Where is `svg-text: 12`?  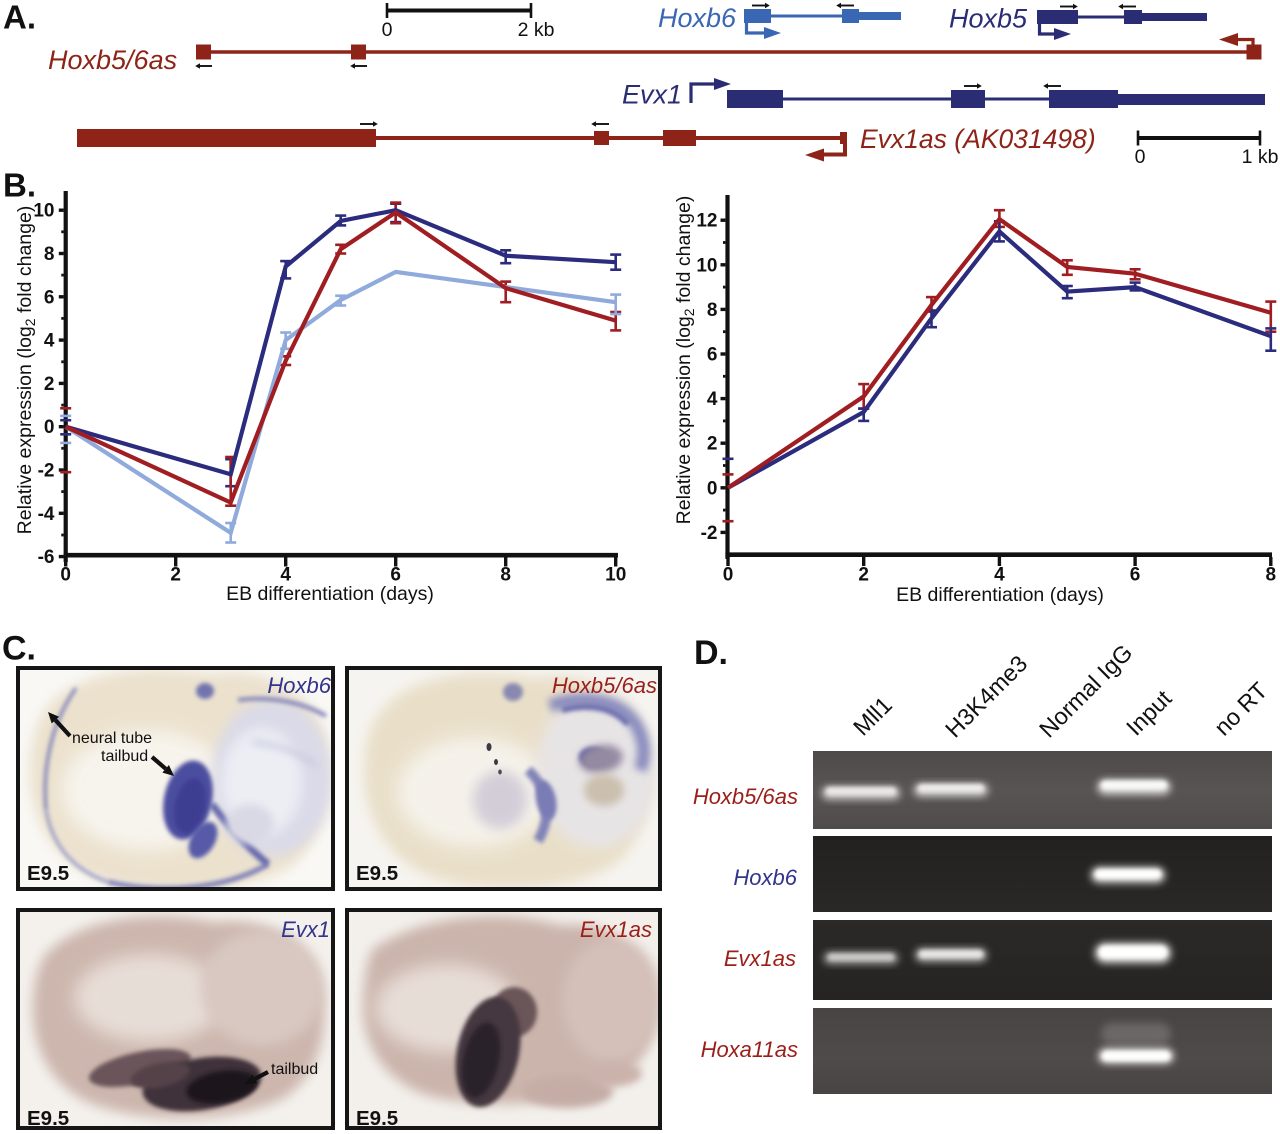 svg-text: 12 is located at coordinates (706, 221).